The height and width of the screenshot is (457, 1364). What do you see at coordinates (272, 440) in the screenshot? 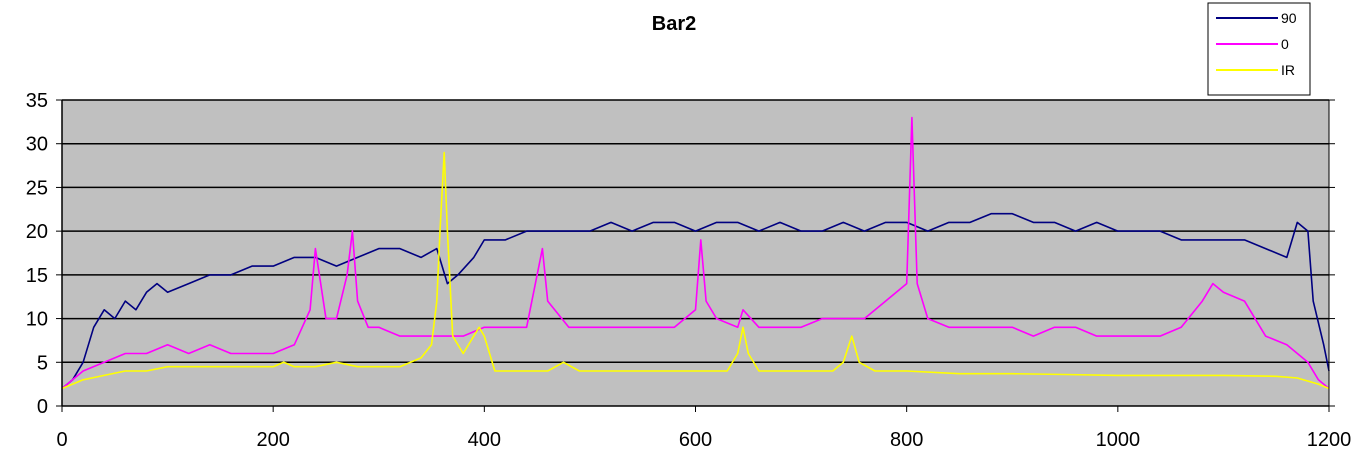
I see `x-tick-label-200: 200` at bounding box center [272, 440].